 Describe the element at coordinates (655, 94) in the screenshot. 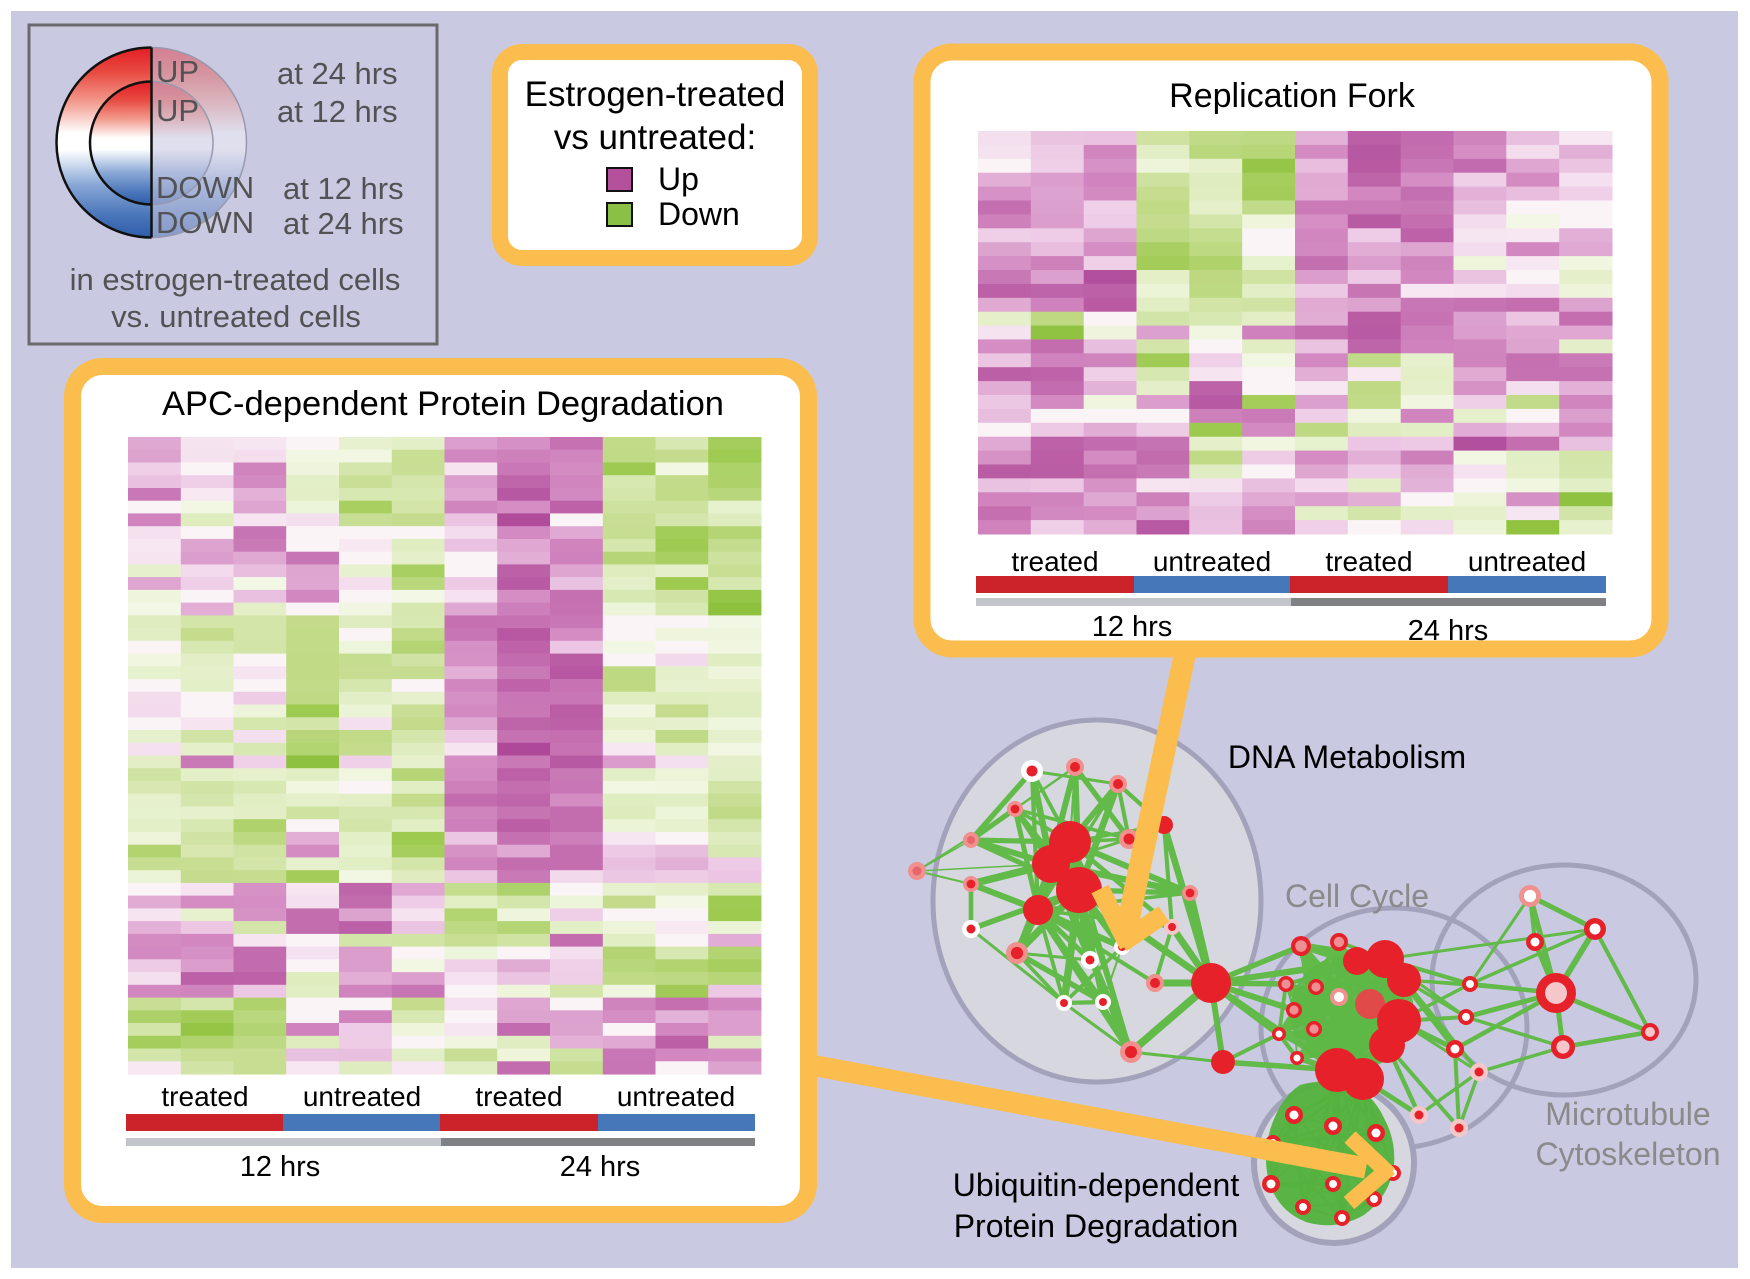

I see `svg-text: Estrogen-treated` at that location.